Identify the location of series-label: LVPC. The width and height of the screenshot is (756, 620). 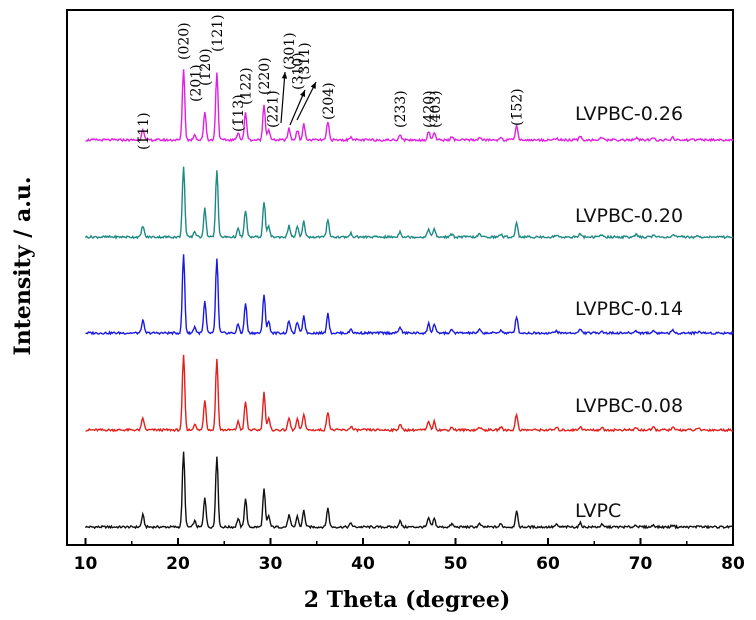
(598, 511).